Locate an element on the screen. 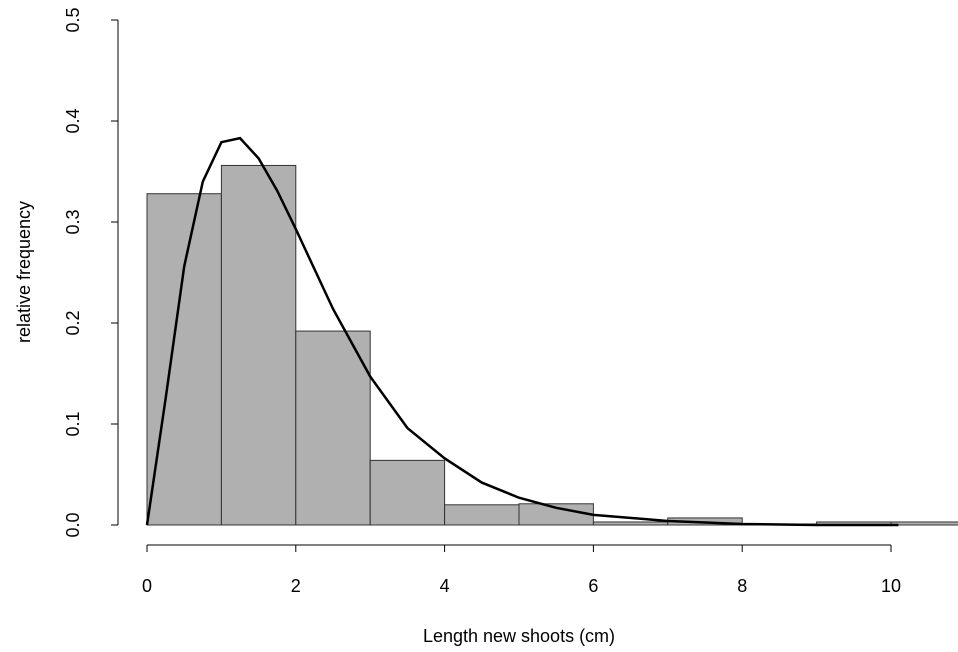  x-tick-label: 6 is located at coordinates (593, 586).